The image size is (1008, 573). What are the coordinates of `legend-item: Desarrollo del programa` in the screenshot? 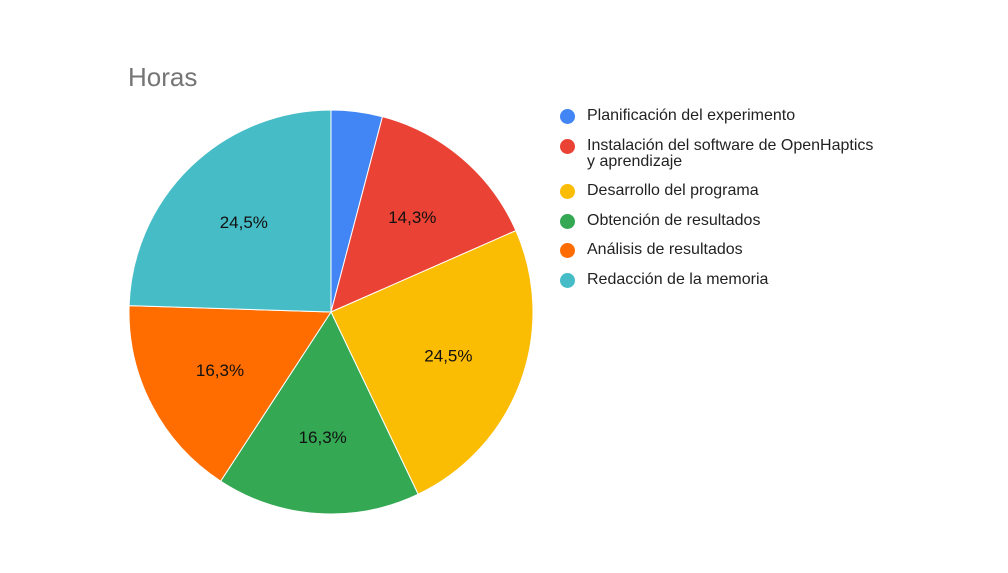 It's located at (730, 191).